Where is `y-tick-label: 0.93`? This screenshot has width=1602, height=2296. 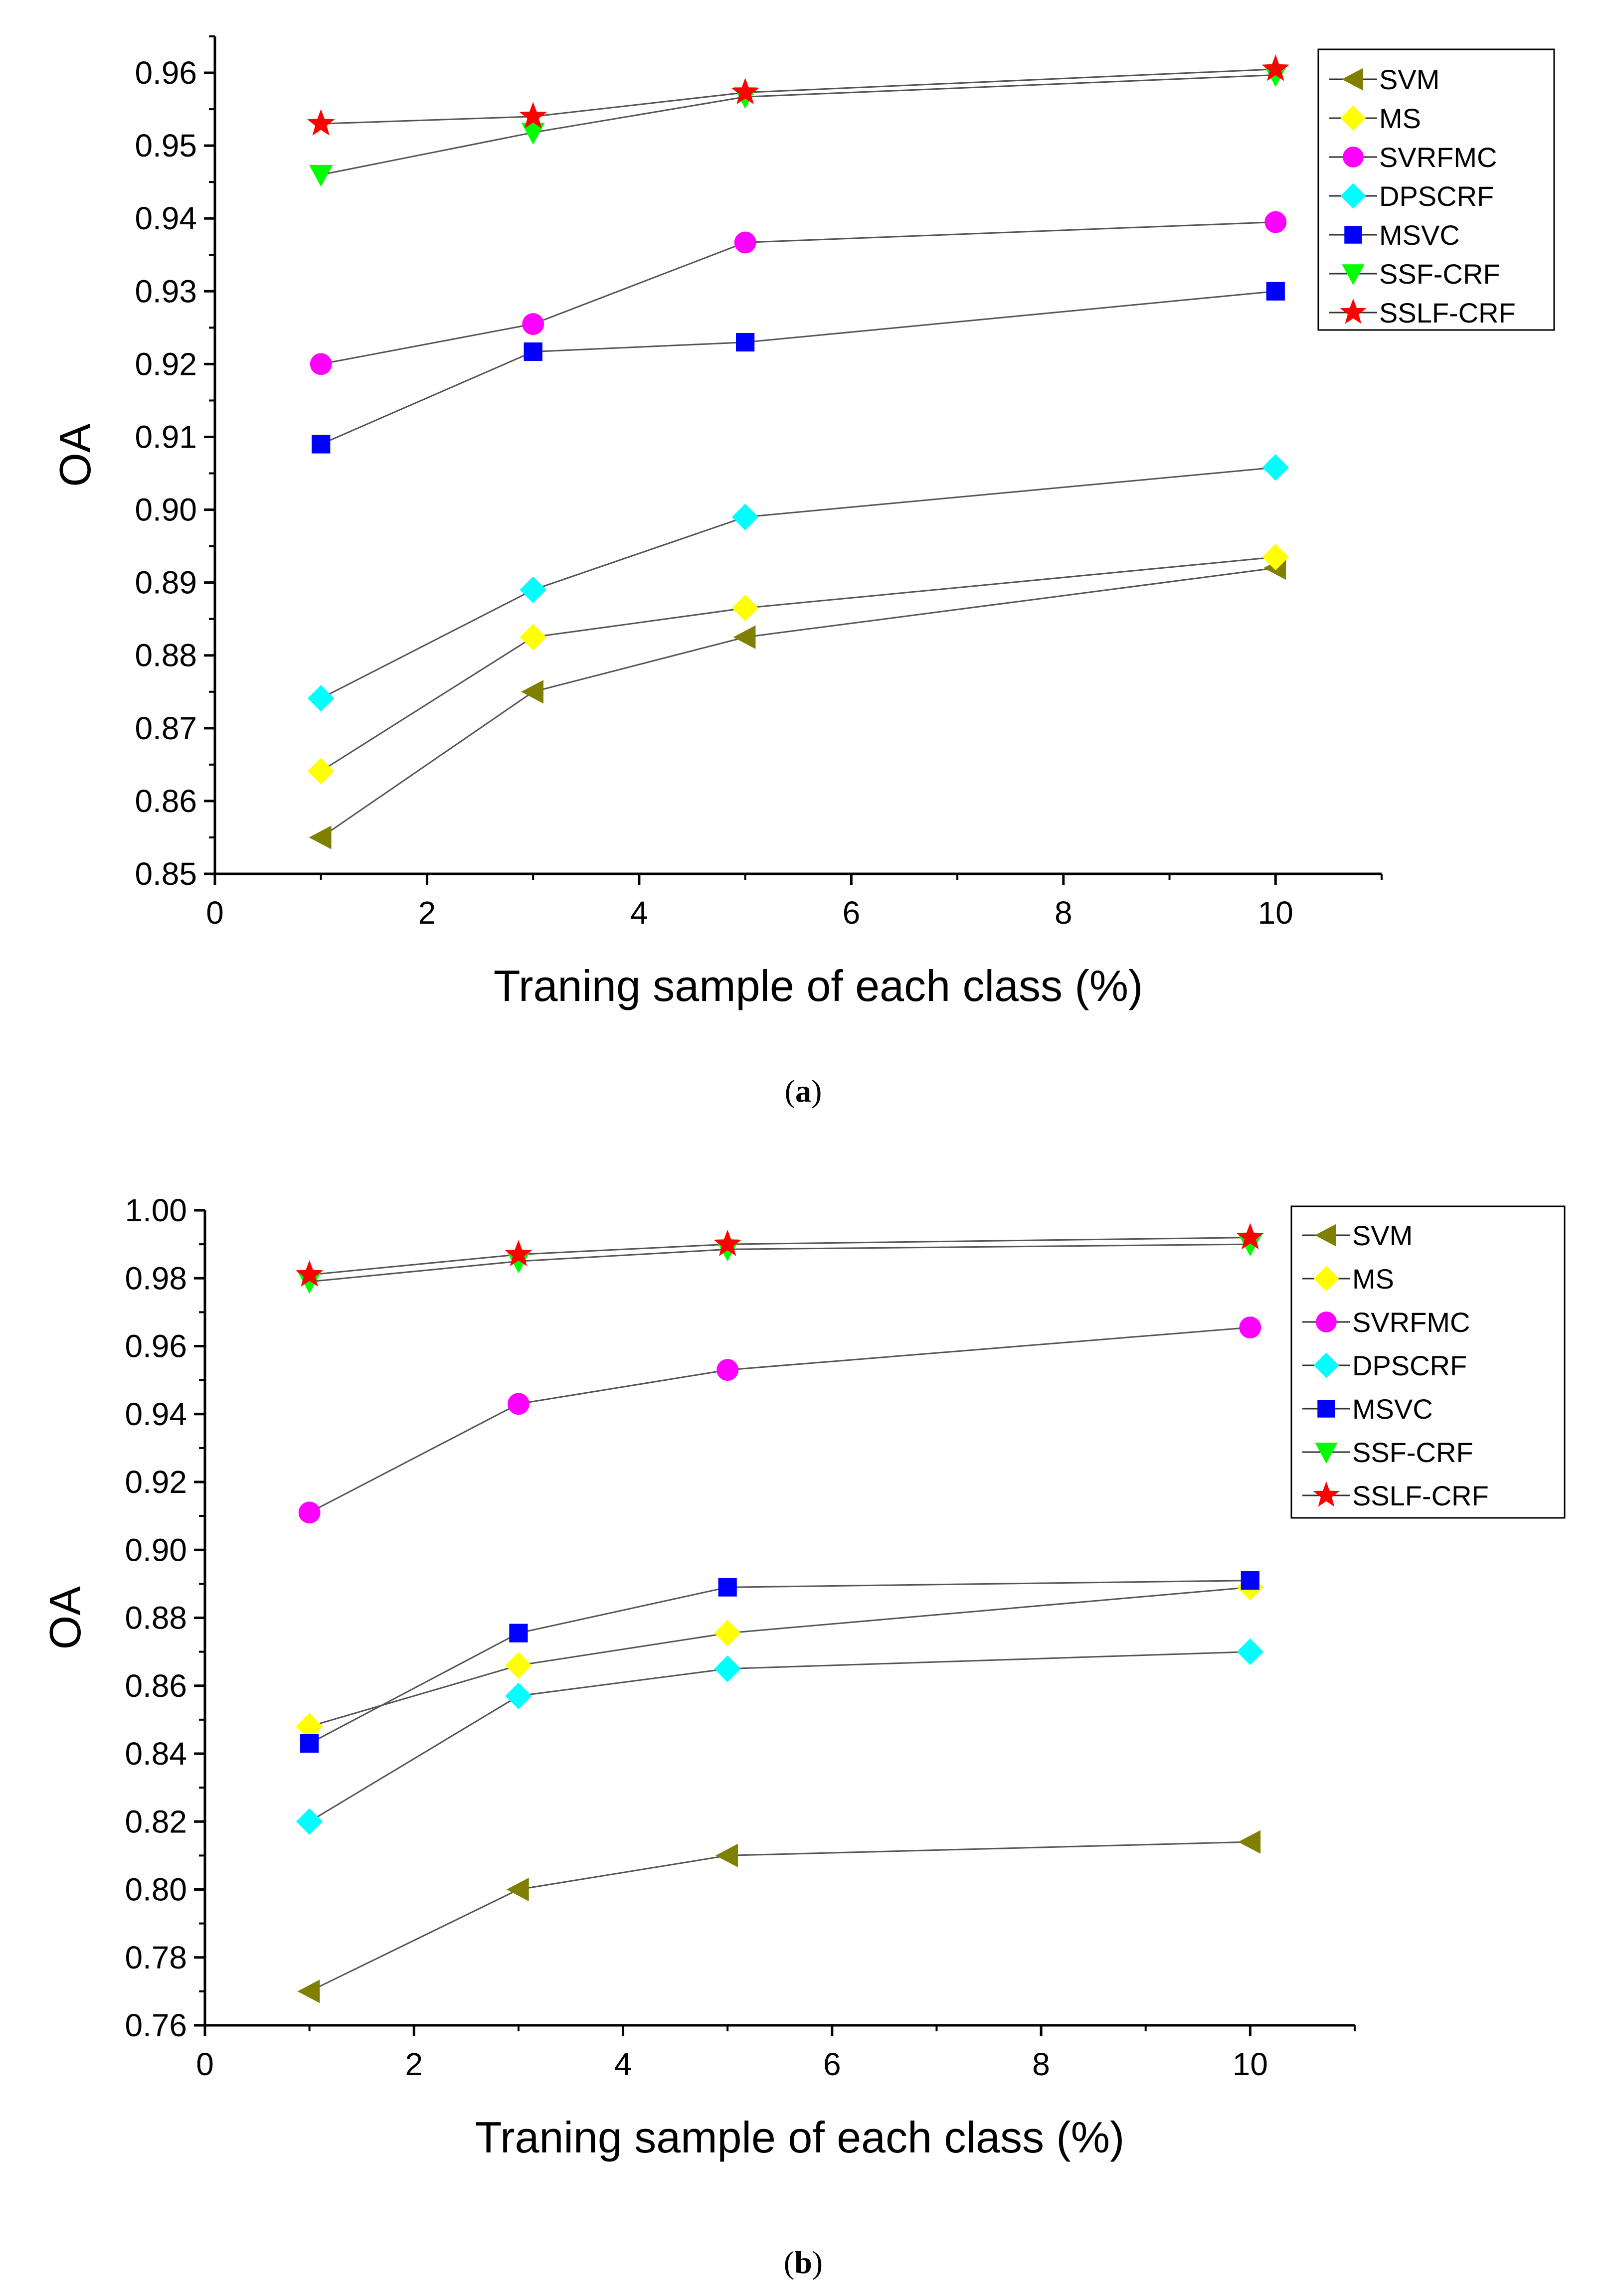 y-tick-label: 0.93 is located at coordinates (166, 291).